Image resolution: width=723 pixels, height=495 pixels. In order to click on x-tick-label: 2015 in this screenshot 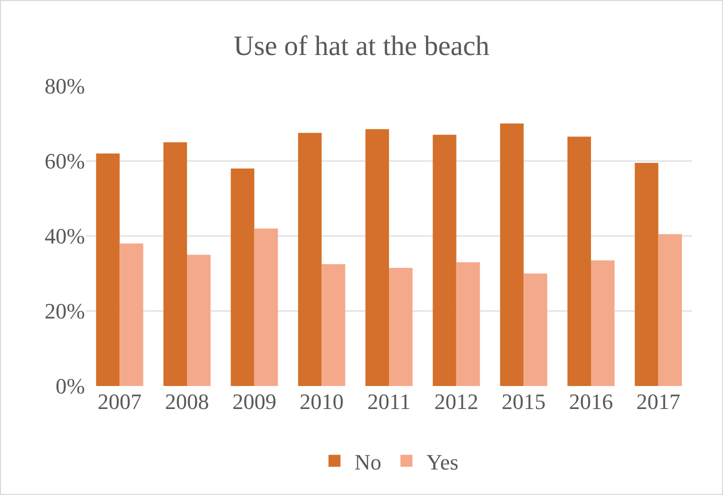, I will do `click(524, 401)`.